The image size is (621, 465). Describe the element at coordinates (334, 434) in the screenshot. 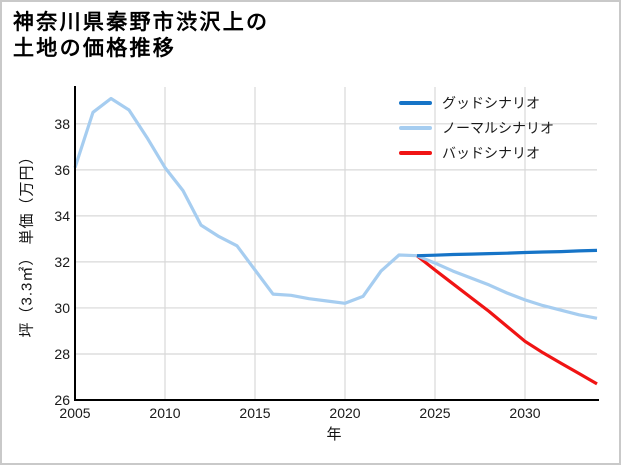

I see `x-axis-label: 年` at that location.